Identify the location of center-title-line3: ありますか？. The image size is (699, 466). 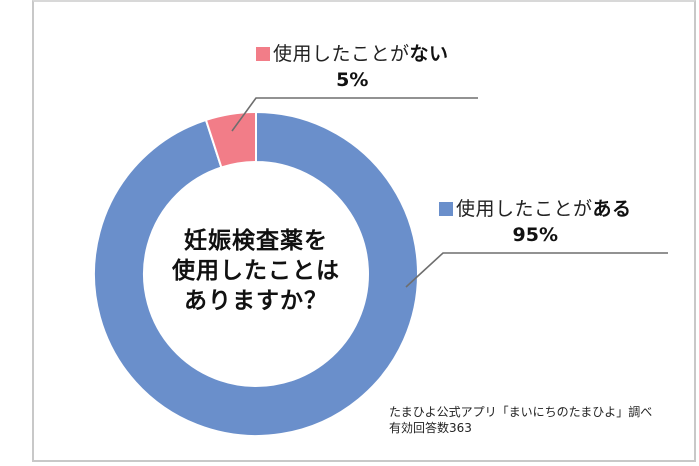
(256, 301).